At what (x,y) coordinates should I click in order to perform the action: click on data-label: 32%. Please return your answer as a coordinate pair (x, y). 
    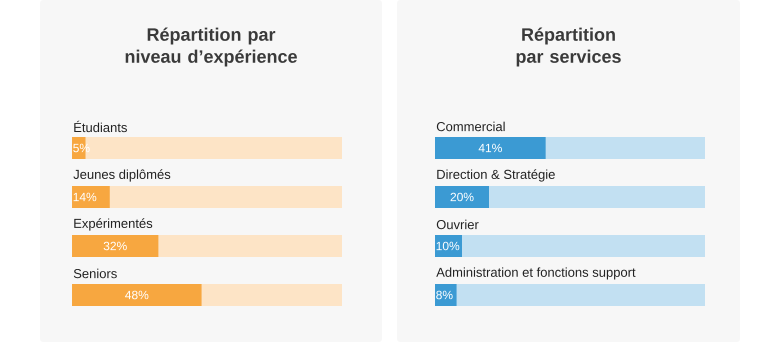
    Looking at the image, I should click on (115, 246).